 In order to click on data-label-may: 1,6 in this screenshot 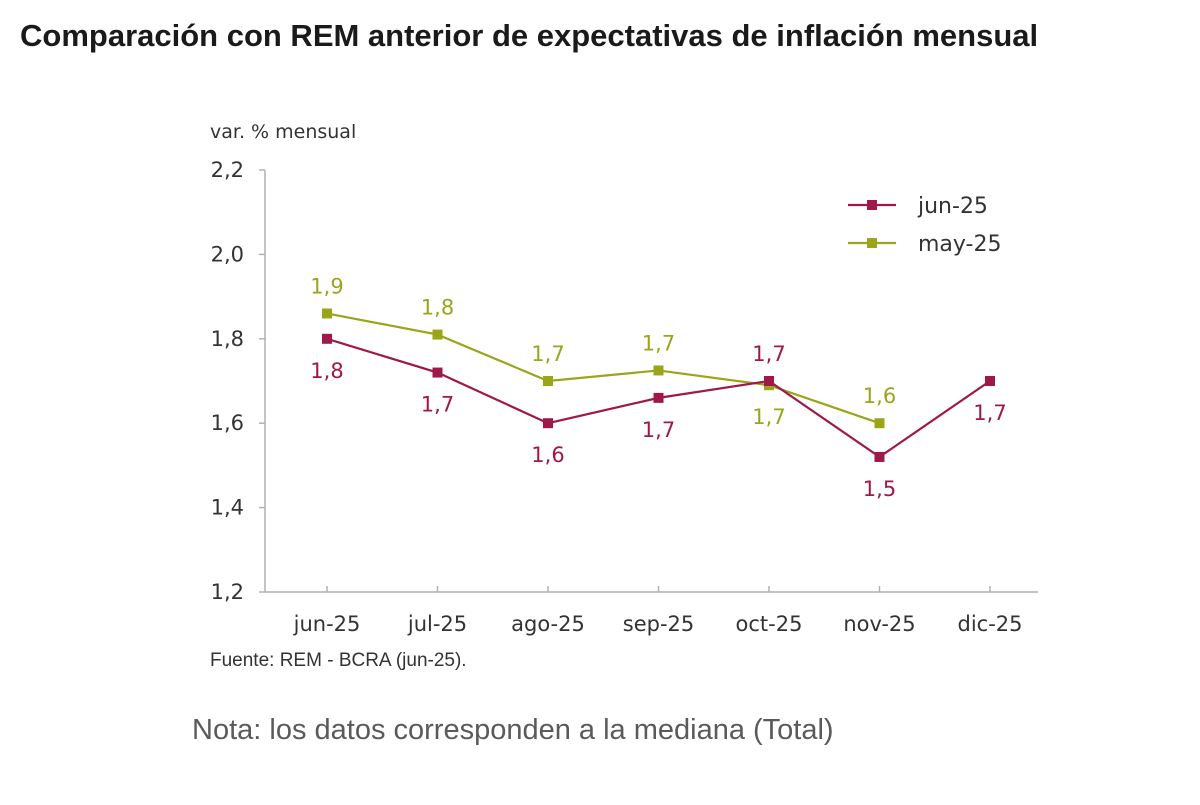, I will do `click(879, 396)`.